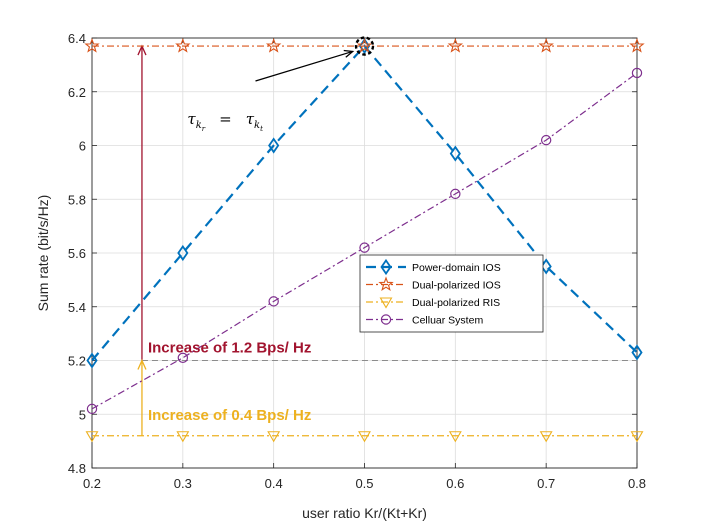 This screenshot has height=527, width=703. Describe the element at coordinates (229, 348) in the screenshot. I see `increase-1-2-annotation: Increase of 1.2 Bps/ Hz` at that location.